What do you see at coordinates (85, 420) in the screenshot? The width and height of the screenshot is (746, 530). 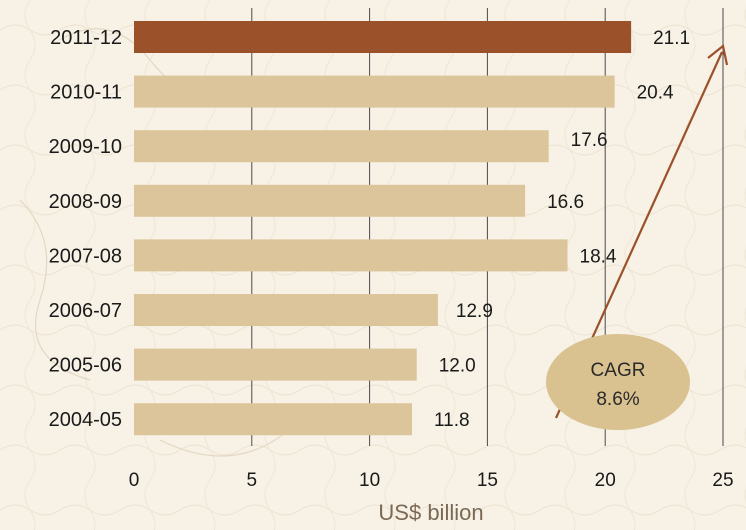 I see `category-label: 2004-05` at bounding box center [85, 420].